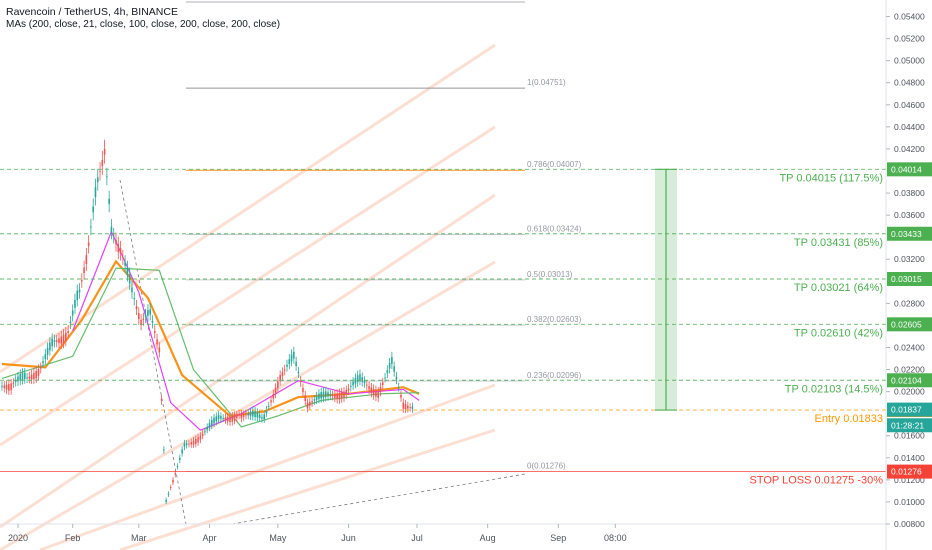 The width and height of the screenshot is (932, 550). I want to click on fib-level-label: 0.5(0.03013), so click(550, 274).